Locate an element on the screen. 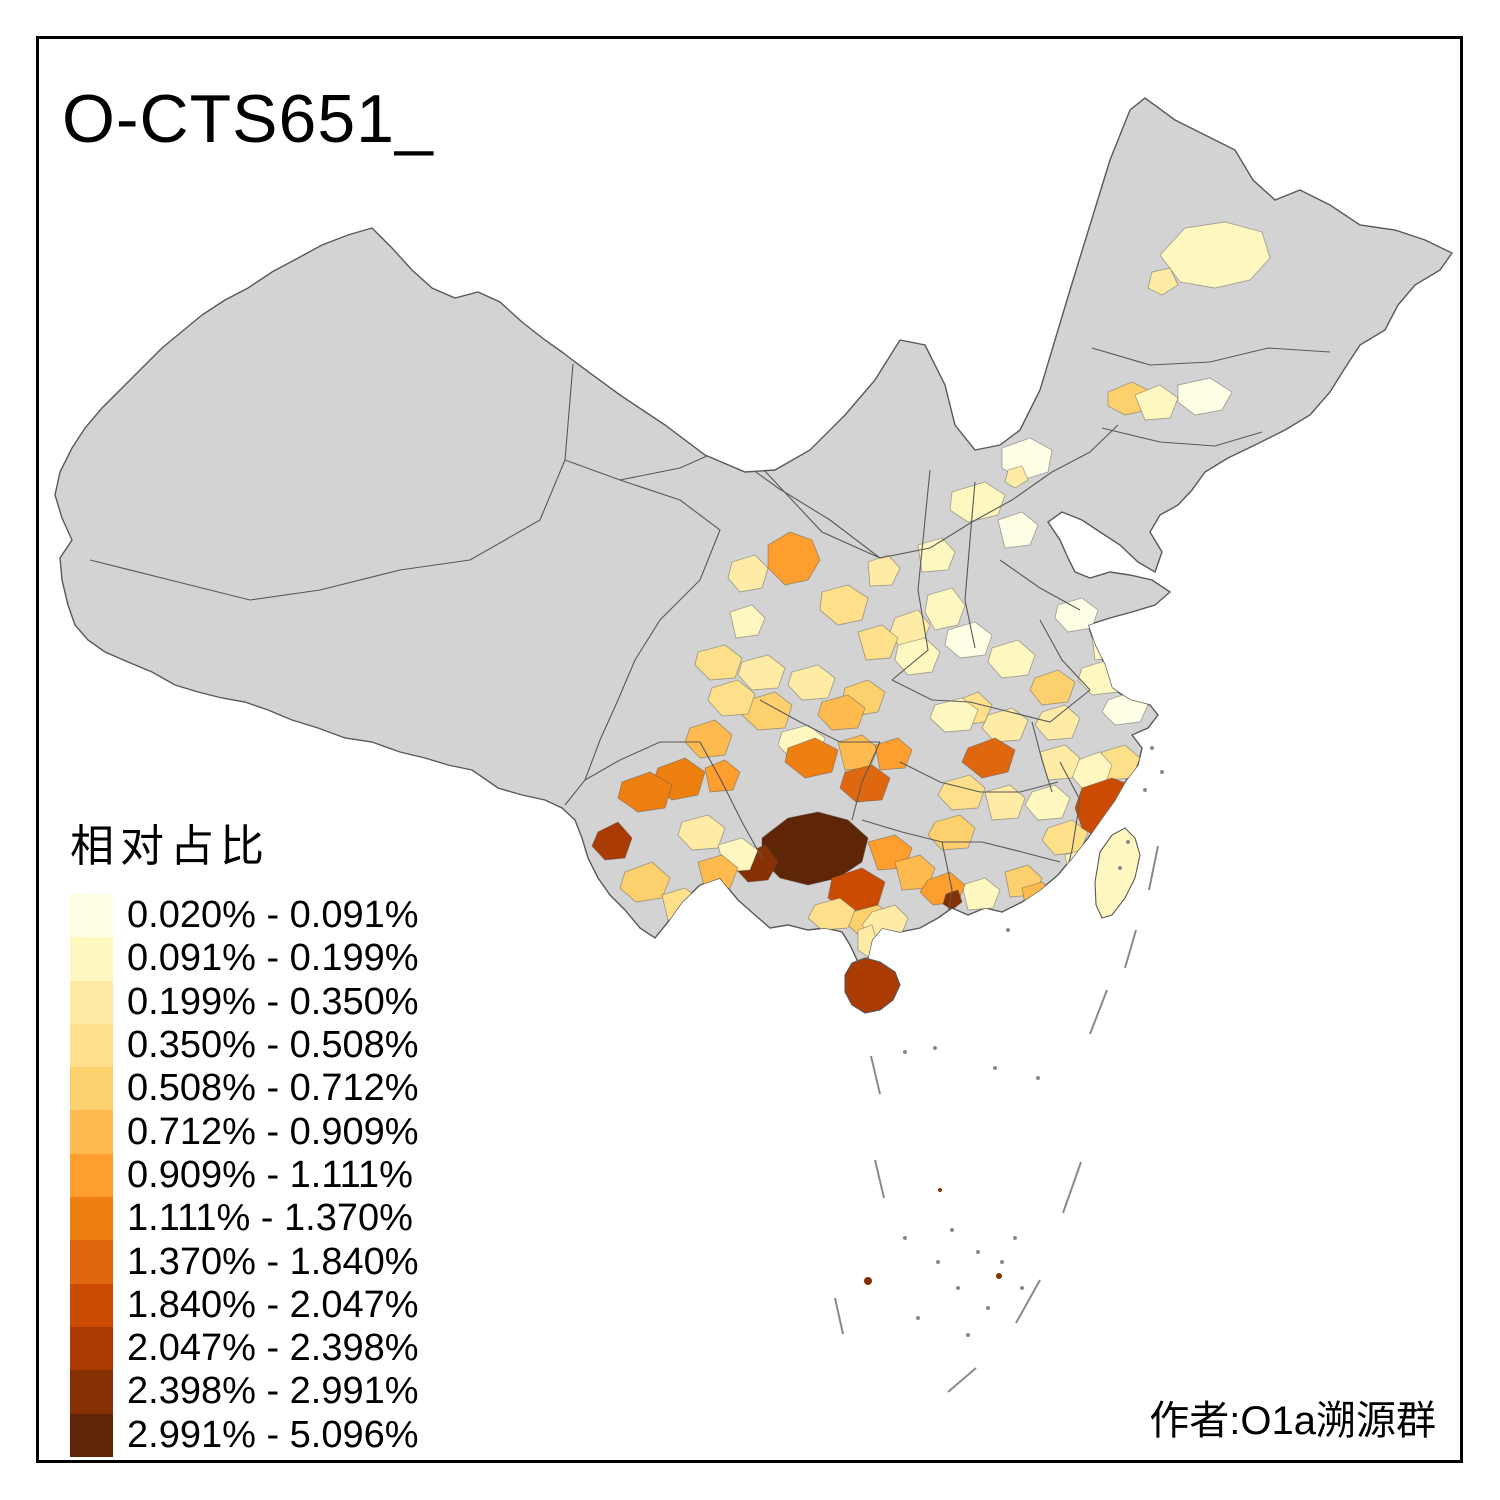 The width and height of the screenshot is (1500, 1500). attribution-text: 作者:O1a溯源群 is located at coordinates (1292, 1421).